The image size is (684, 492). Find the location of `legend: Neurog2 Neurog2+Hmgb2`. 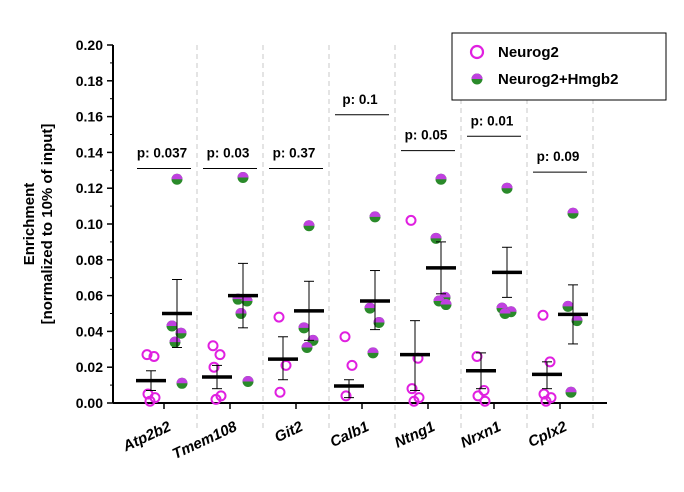

legend: Neurog2 Neurog2+Hmgb2 is located at coordinates (559, 66).